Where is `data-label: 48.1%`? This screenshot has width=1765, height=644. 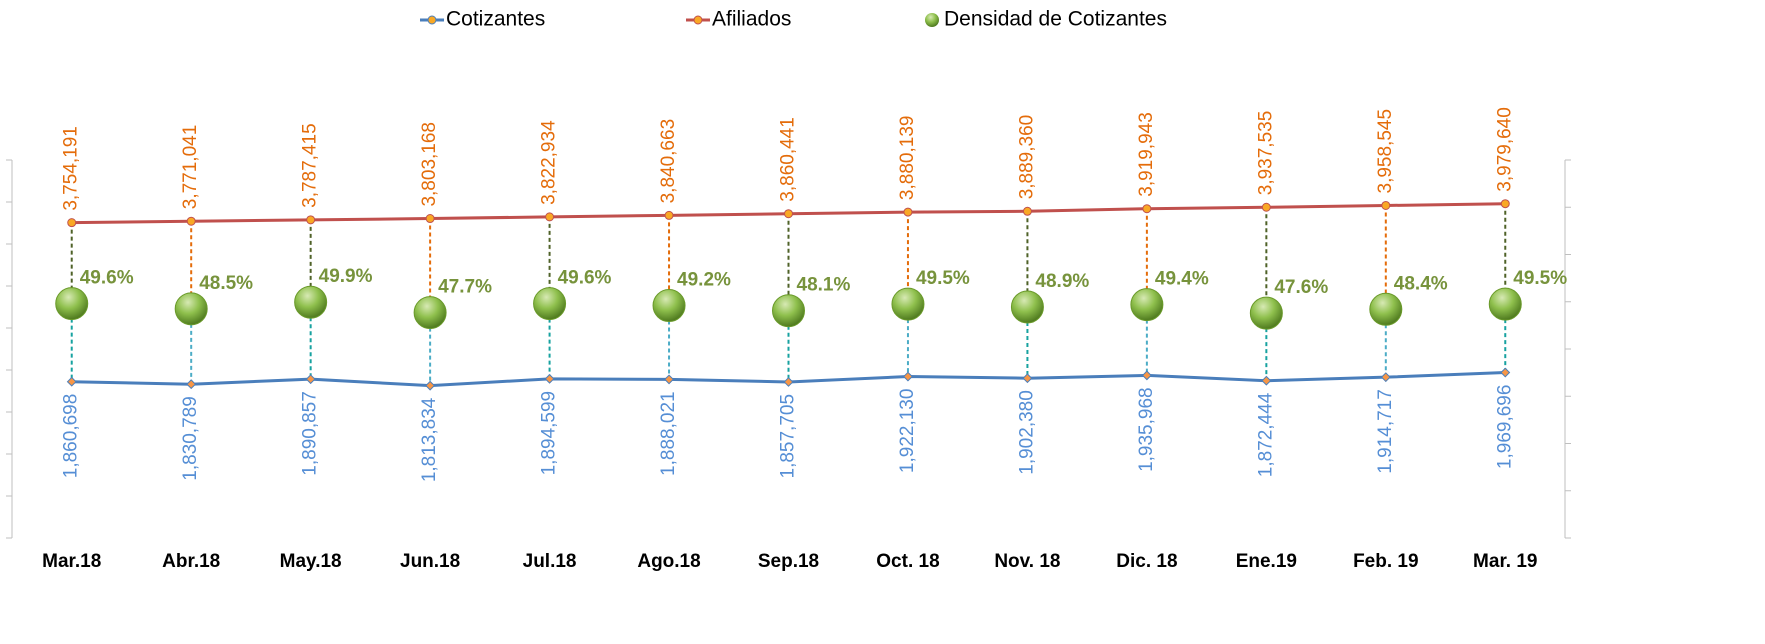 data-label: 48.1% is located at coordinates (824, 285).